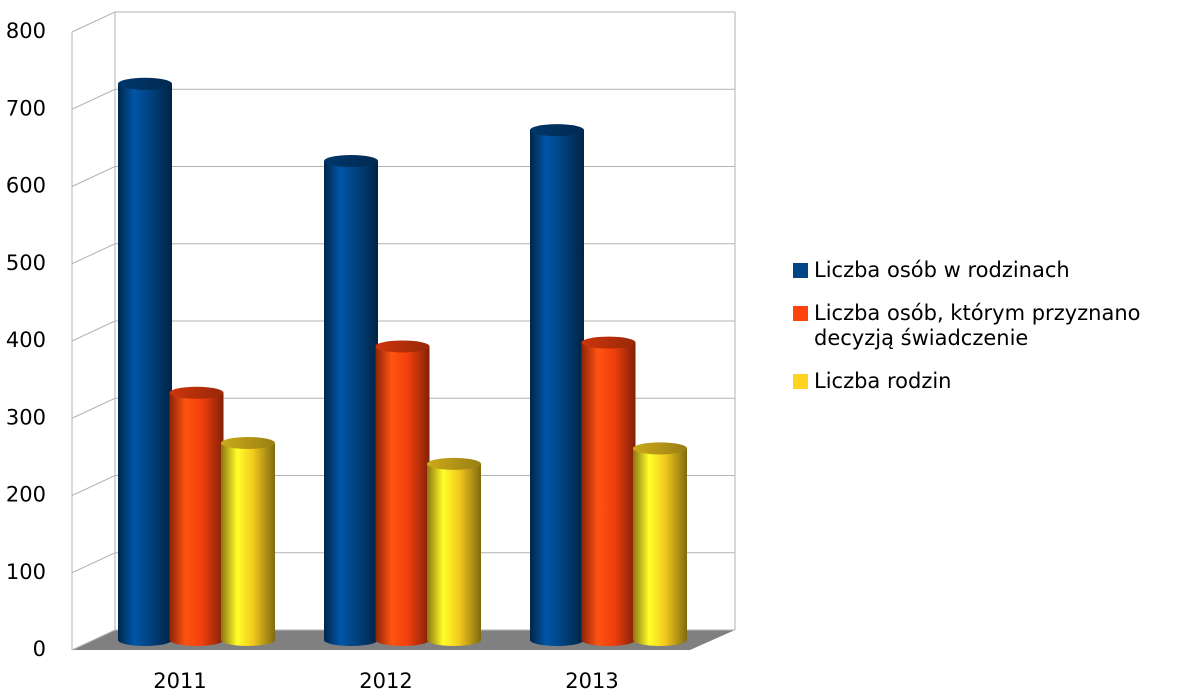  Describe the element at coordinates (385, 681) in the screenshot. I see `x-tick-label: 2012` at that location.